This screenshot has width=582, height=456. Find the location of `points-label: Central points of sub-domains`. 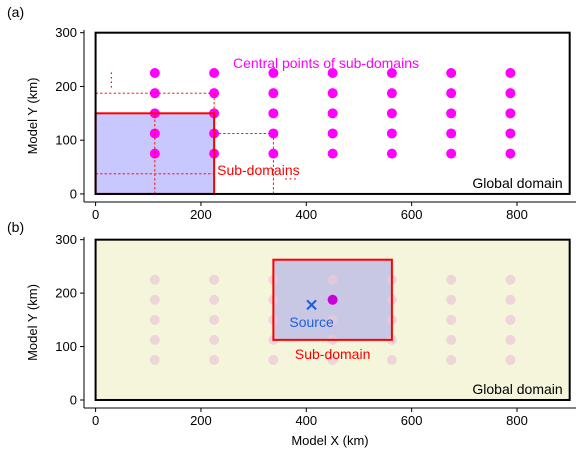

points-label: Central points of sub-domains is located at coordinates (326, 63).